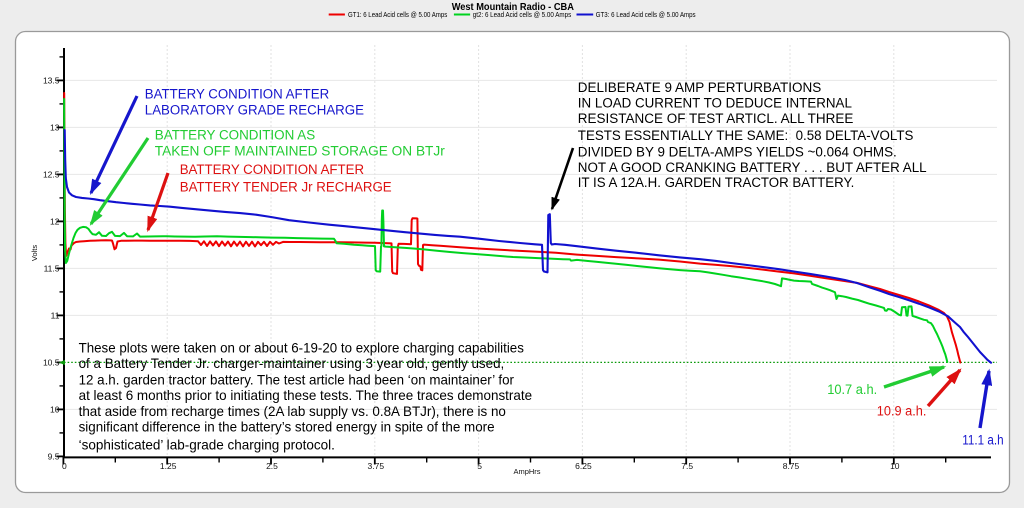  What do you see at coordinates (513, 7) in the screenshot?
I see `svg-text: West Mountain Radio - CBA` at bounding box center [513, 7].